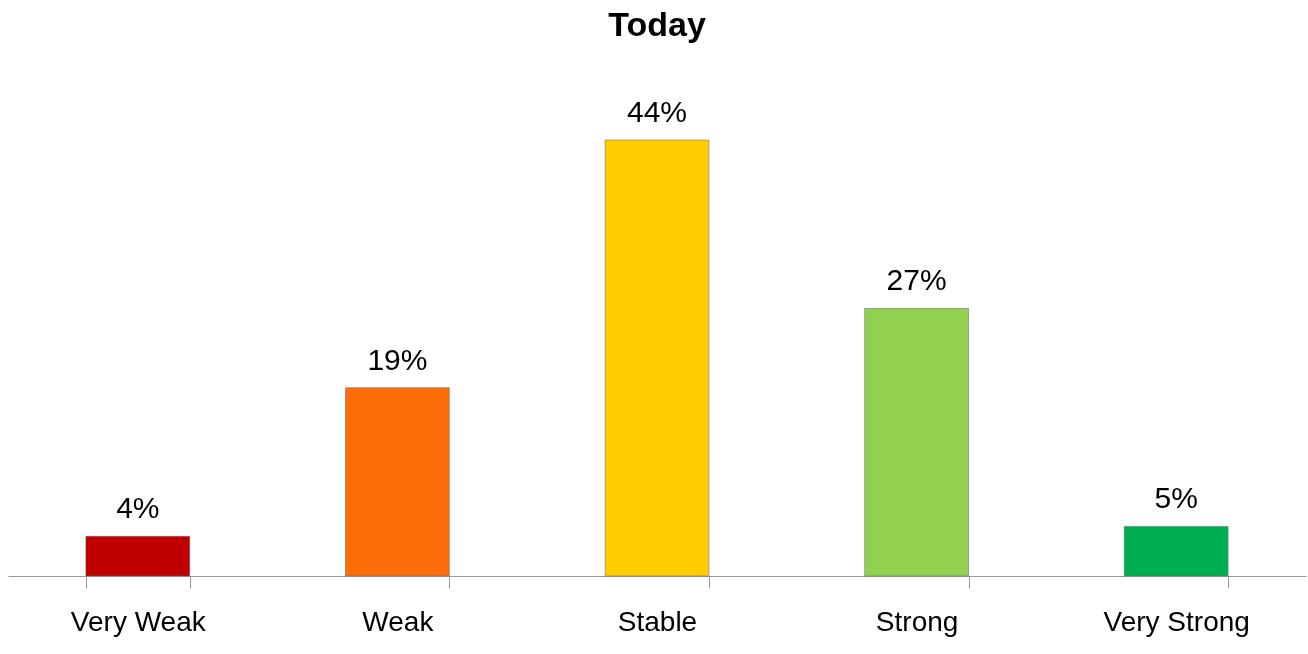  What do you see at coordinates (398, 621) in the screenshot?
I see `x-tick-label: Weak` at bounding box center [398, 621].